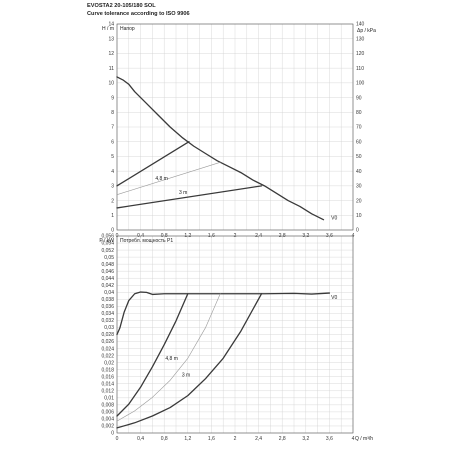 This screenshot has height=450, width=450. I want to click on head-y-tick-label: 7, so click(112, 128).